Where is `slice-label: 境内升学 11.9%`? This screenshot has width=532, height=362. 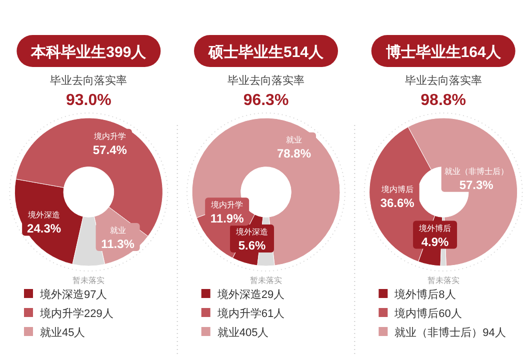 slice-label: 境内升学 11.9% is located at coordinates (227, 212).